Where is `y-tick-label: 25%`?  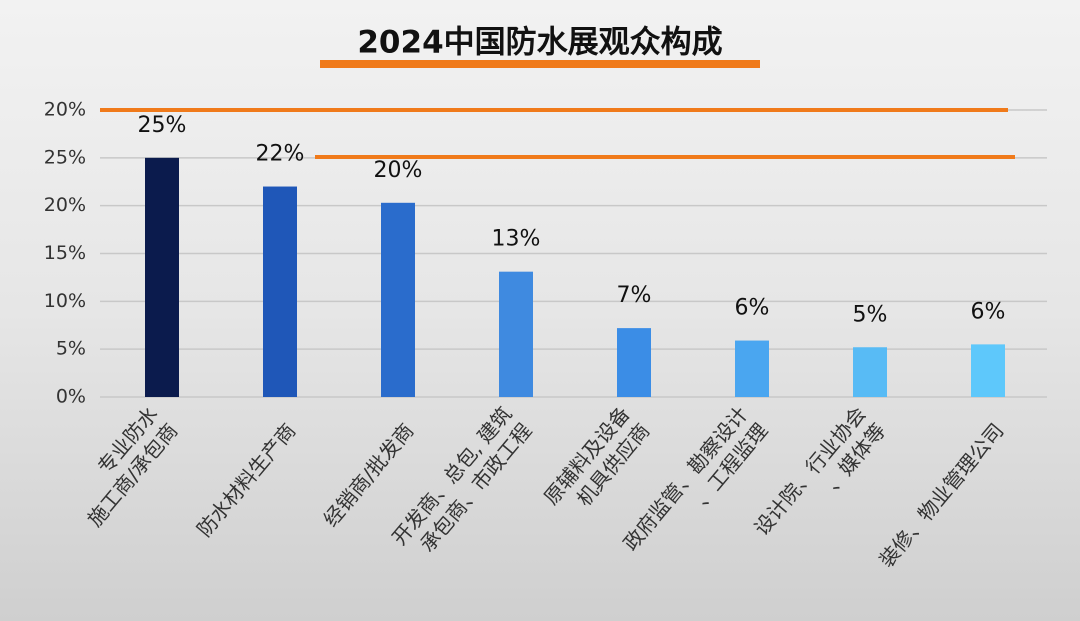 y-tick-label: 25% is located at coordinates (65, 157).